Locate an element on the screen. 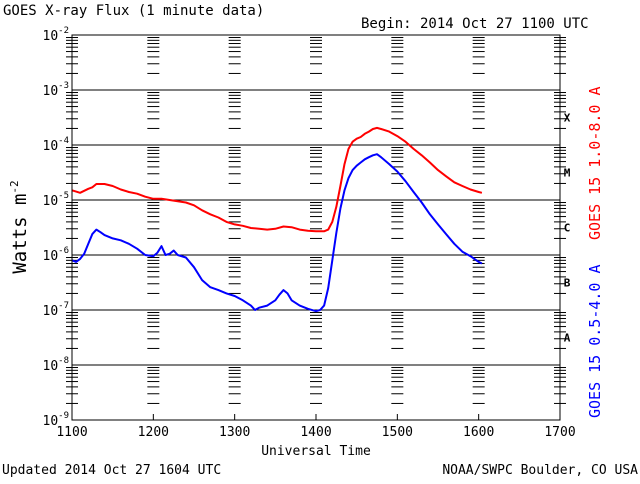  flare-class-A: A is located at coordinates (567, 338).